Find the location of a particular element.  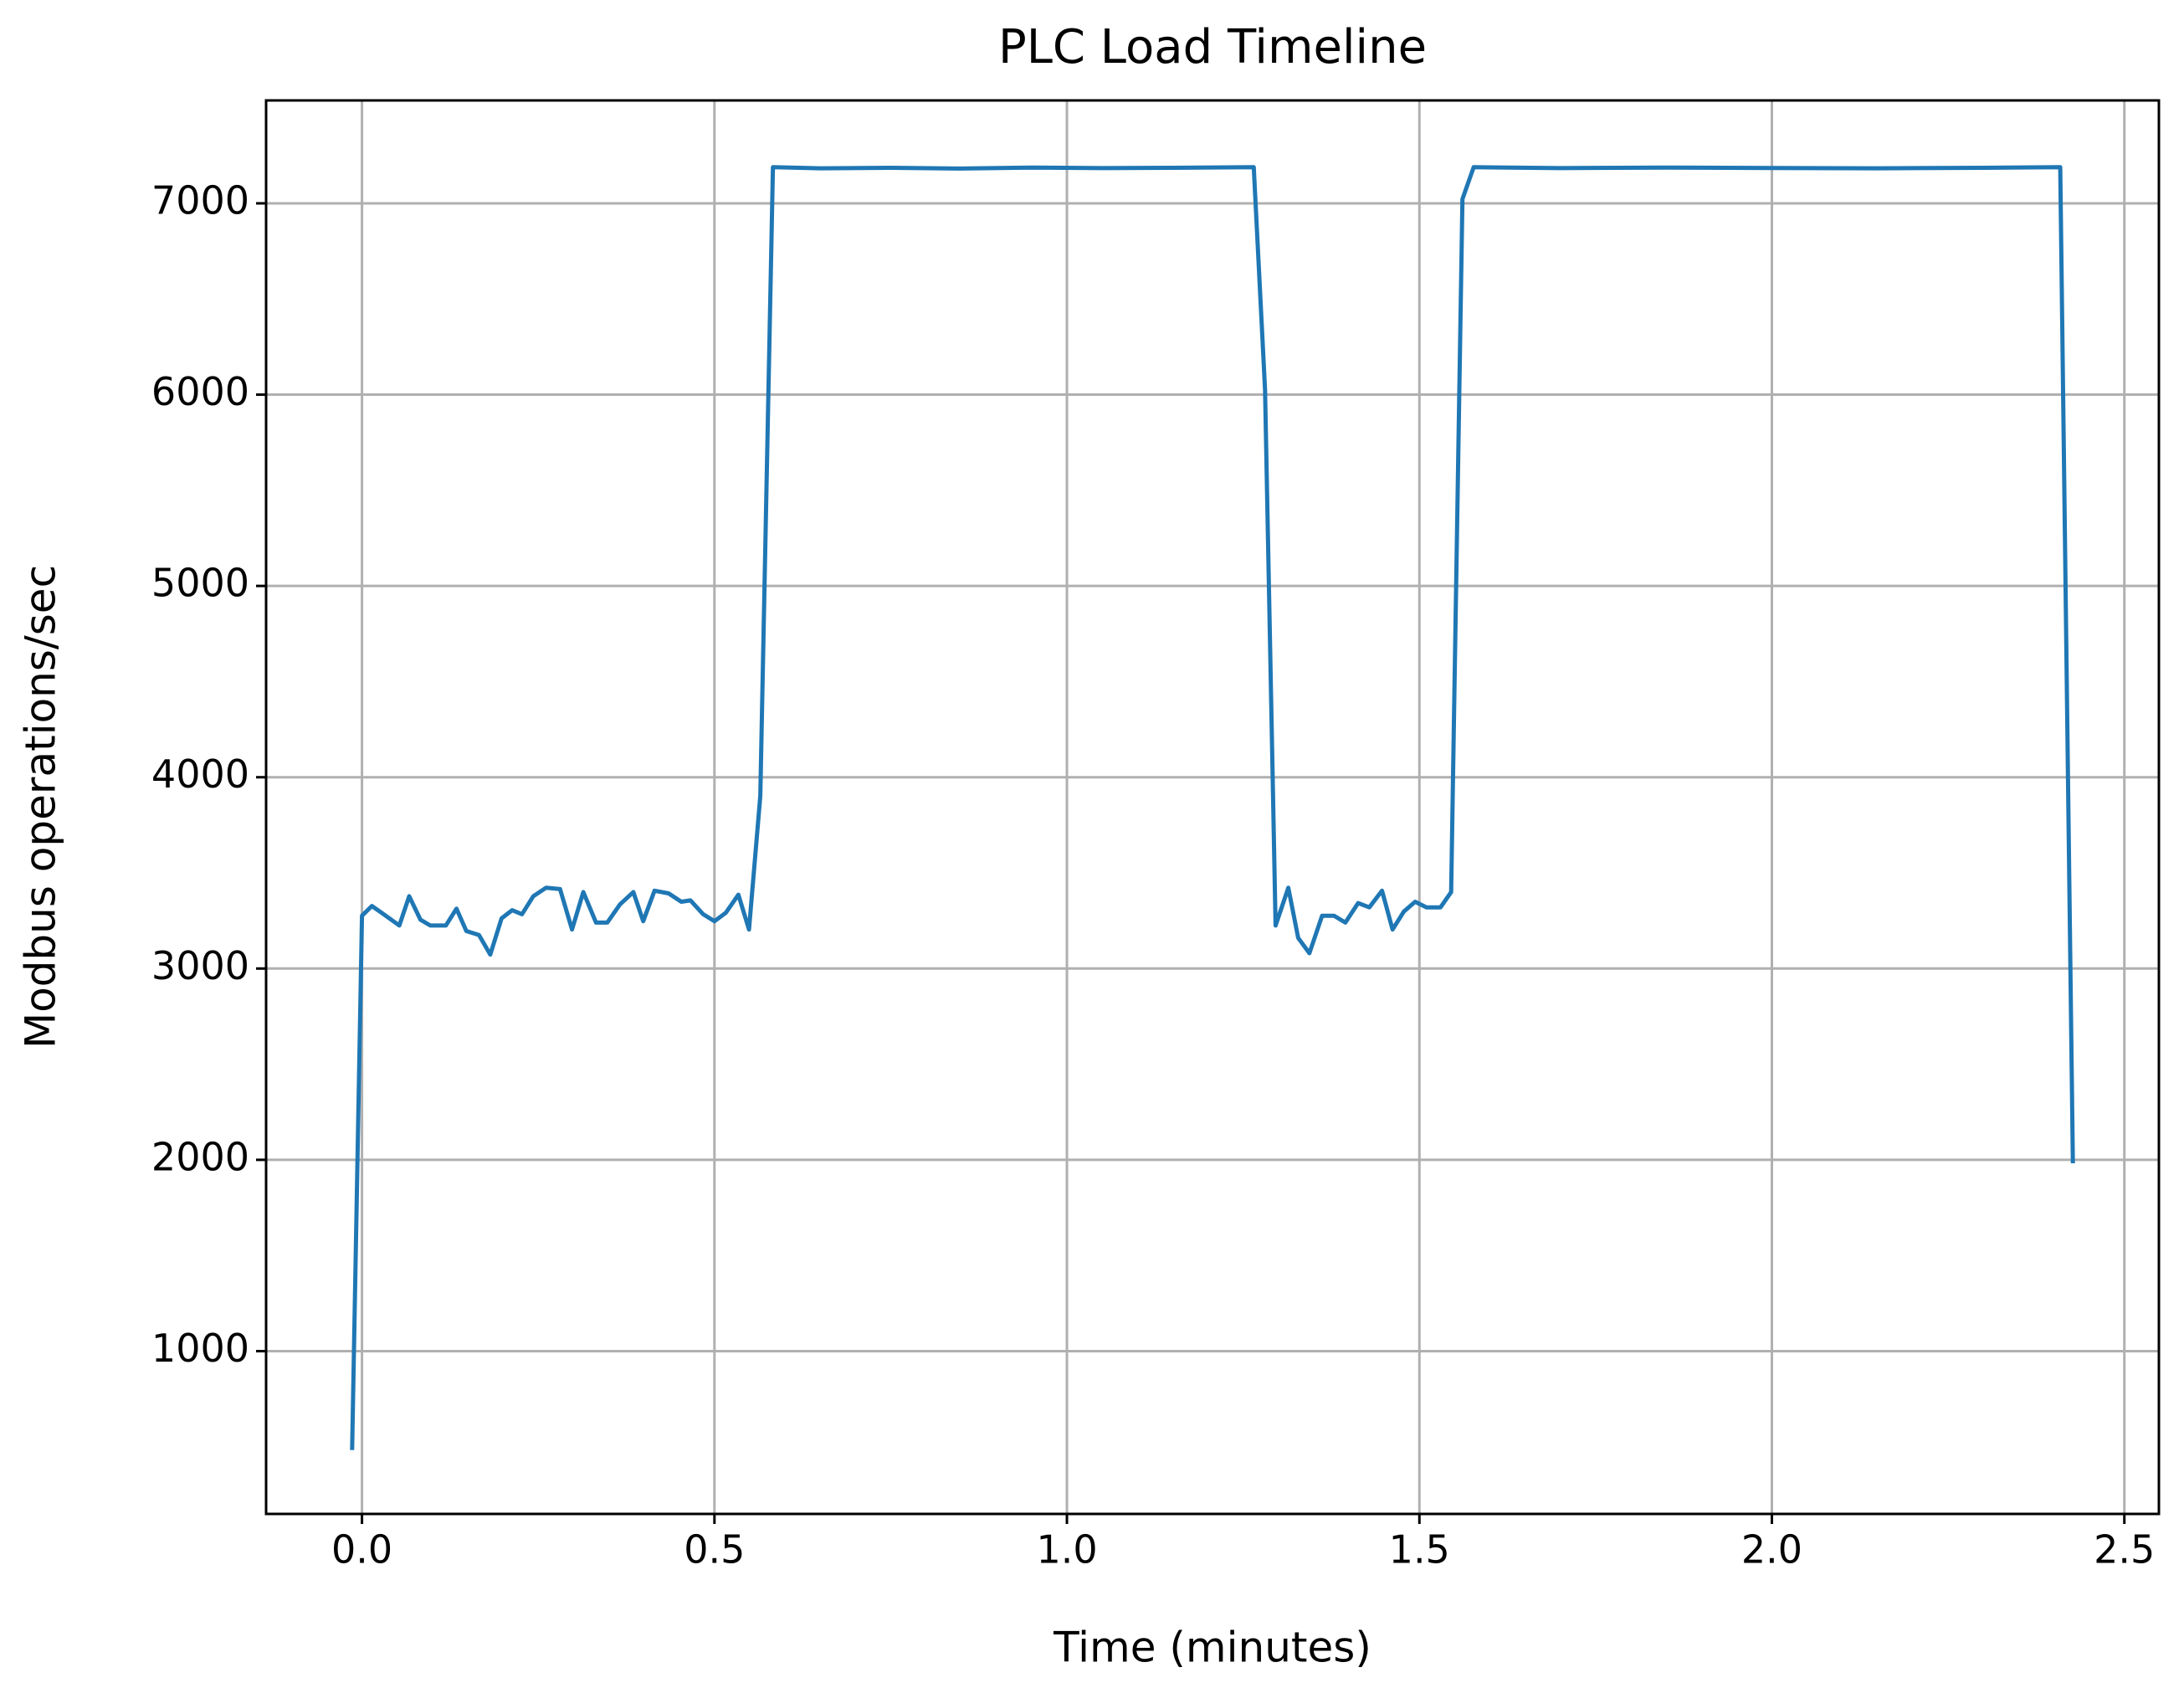

y-tick-label: 1000 is located at coordinates (200, 1348).